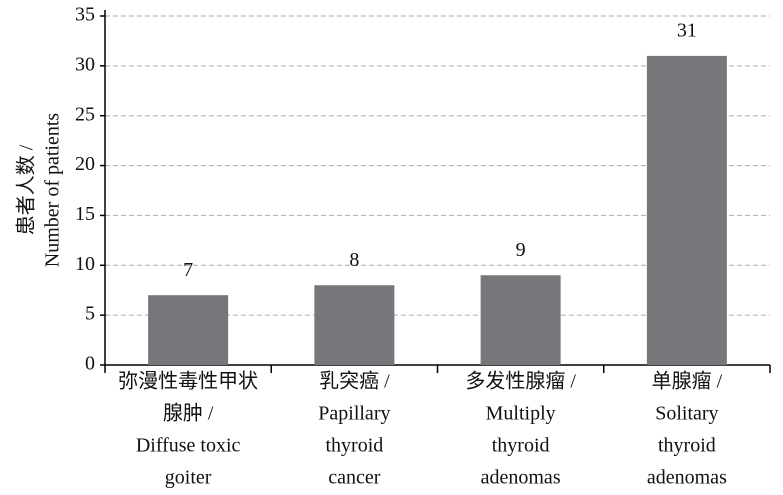 Image resolution: width=783 pixels, height=495 pixels. Describe the element at coordinates (188, 446) in the screenshot. I see `x-tick-label: Diffuse toxic` at that location.